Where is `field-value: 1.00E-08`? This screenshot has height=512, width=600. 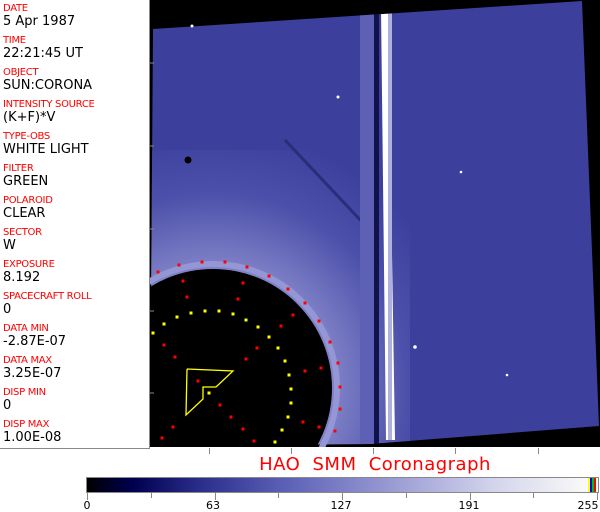
field-value: 1.00E-08 is located at coordinates (32, 437).